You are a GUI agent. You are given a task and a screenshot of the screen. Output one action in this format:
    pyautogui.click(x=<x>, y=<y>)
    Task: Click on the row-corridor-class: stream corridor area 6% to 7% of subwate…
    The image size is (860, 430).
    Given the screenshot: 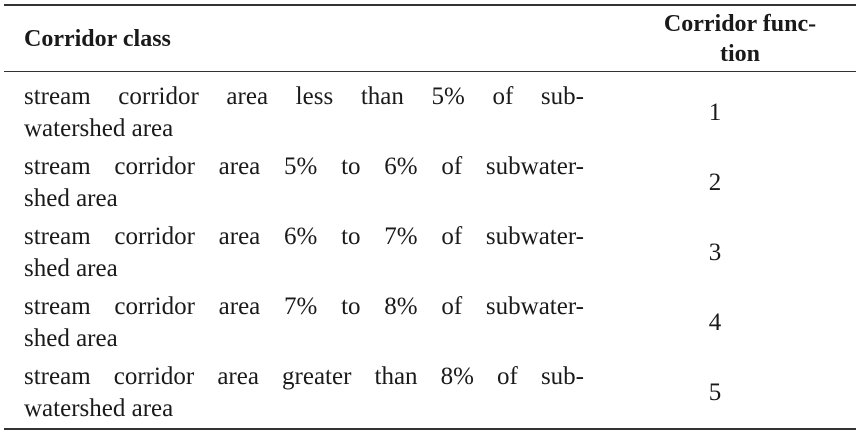 What is the action you would take?
    pyautogui.click(x=294, y=253)
    